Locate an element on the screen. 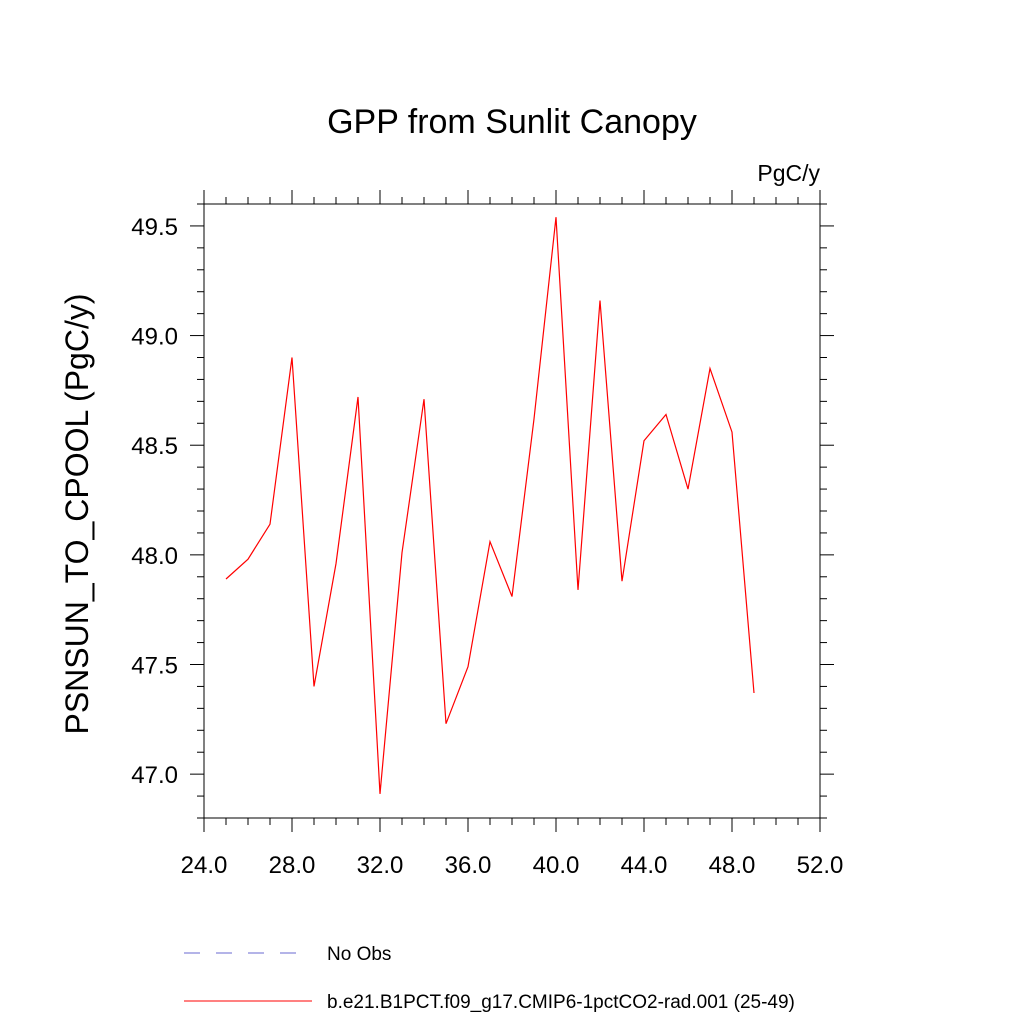 The height and width of the screenshot is (1024, 1024). y-tick-label: 48.0 is located at coordinates (154, 556).